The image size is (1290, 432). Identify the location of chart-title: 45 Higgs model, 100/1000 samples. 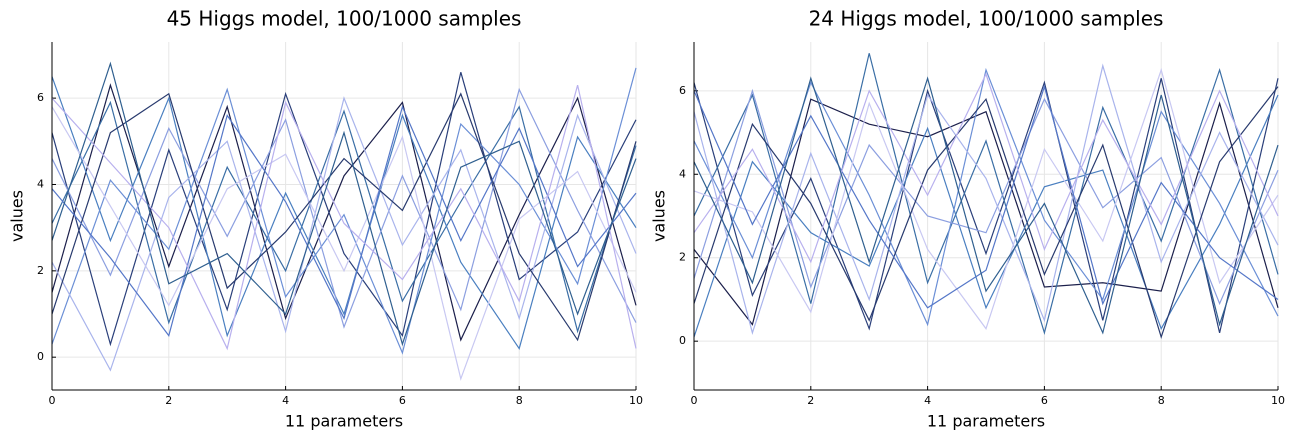
(344, 19).